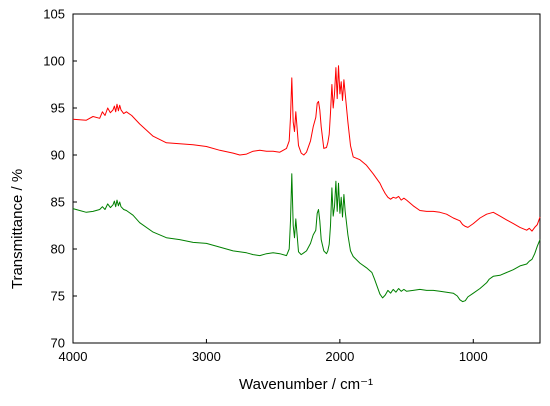  What do you see at coordinates (54, 61) in the screenshot?
I see `y-tick-label: 100` at bounding box center [54, 61].